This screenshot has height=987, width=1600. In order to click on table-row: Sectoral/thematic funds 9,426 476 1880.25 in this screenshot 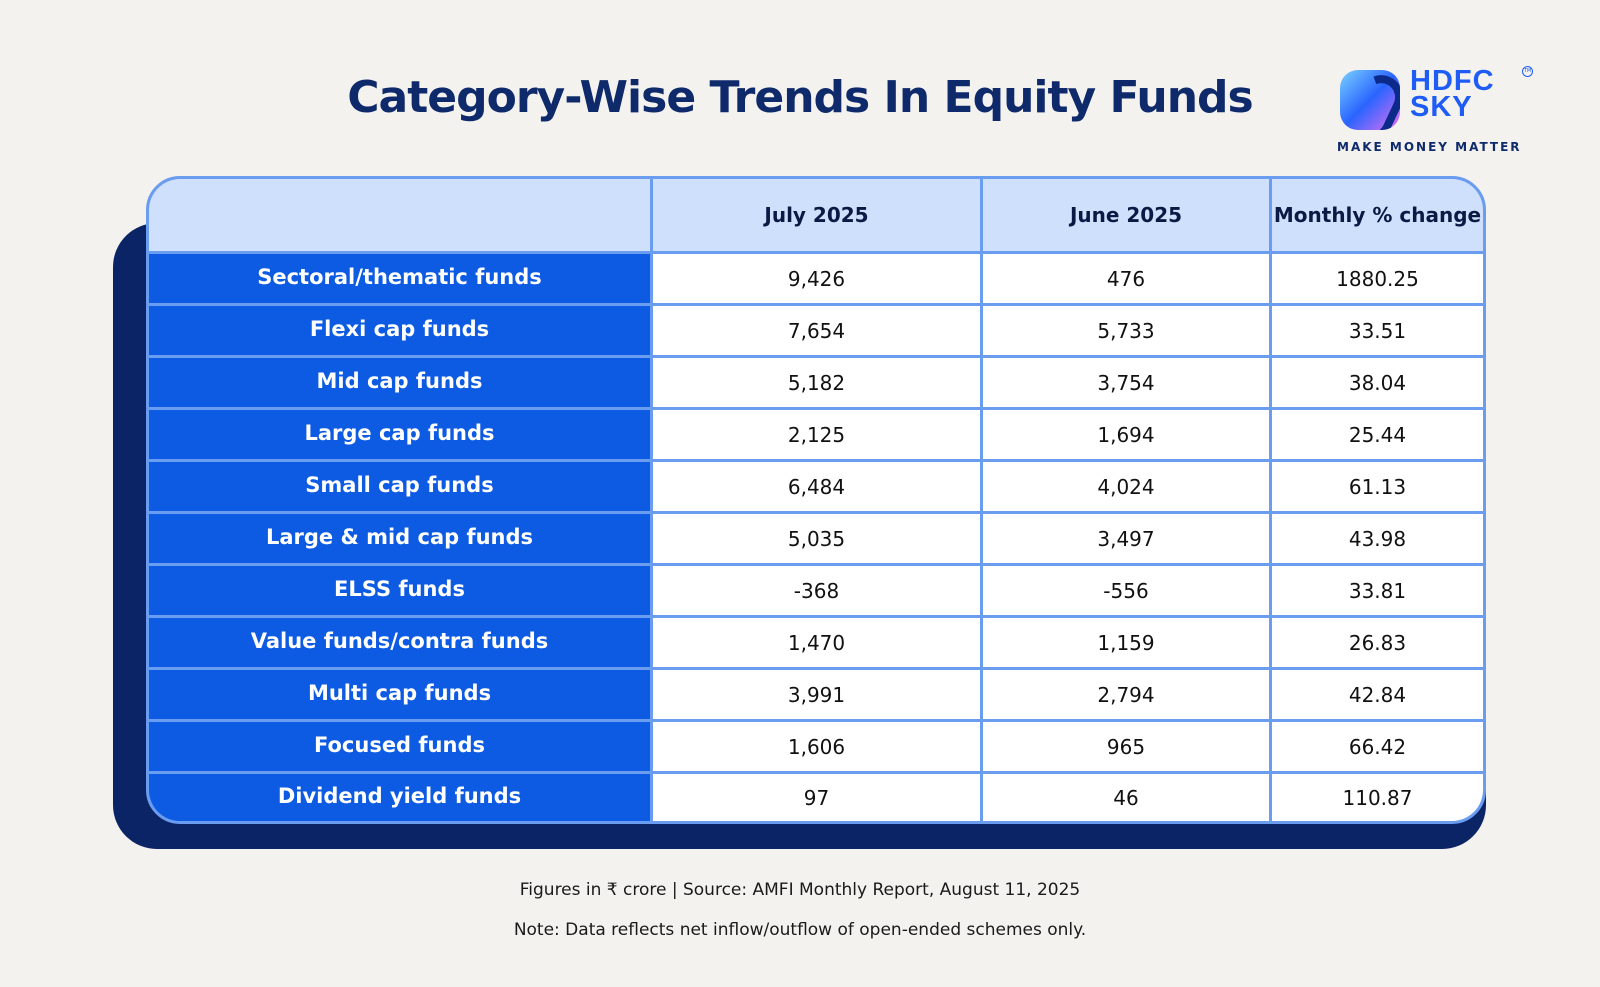, I will do `click(816, 280)`.